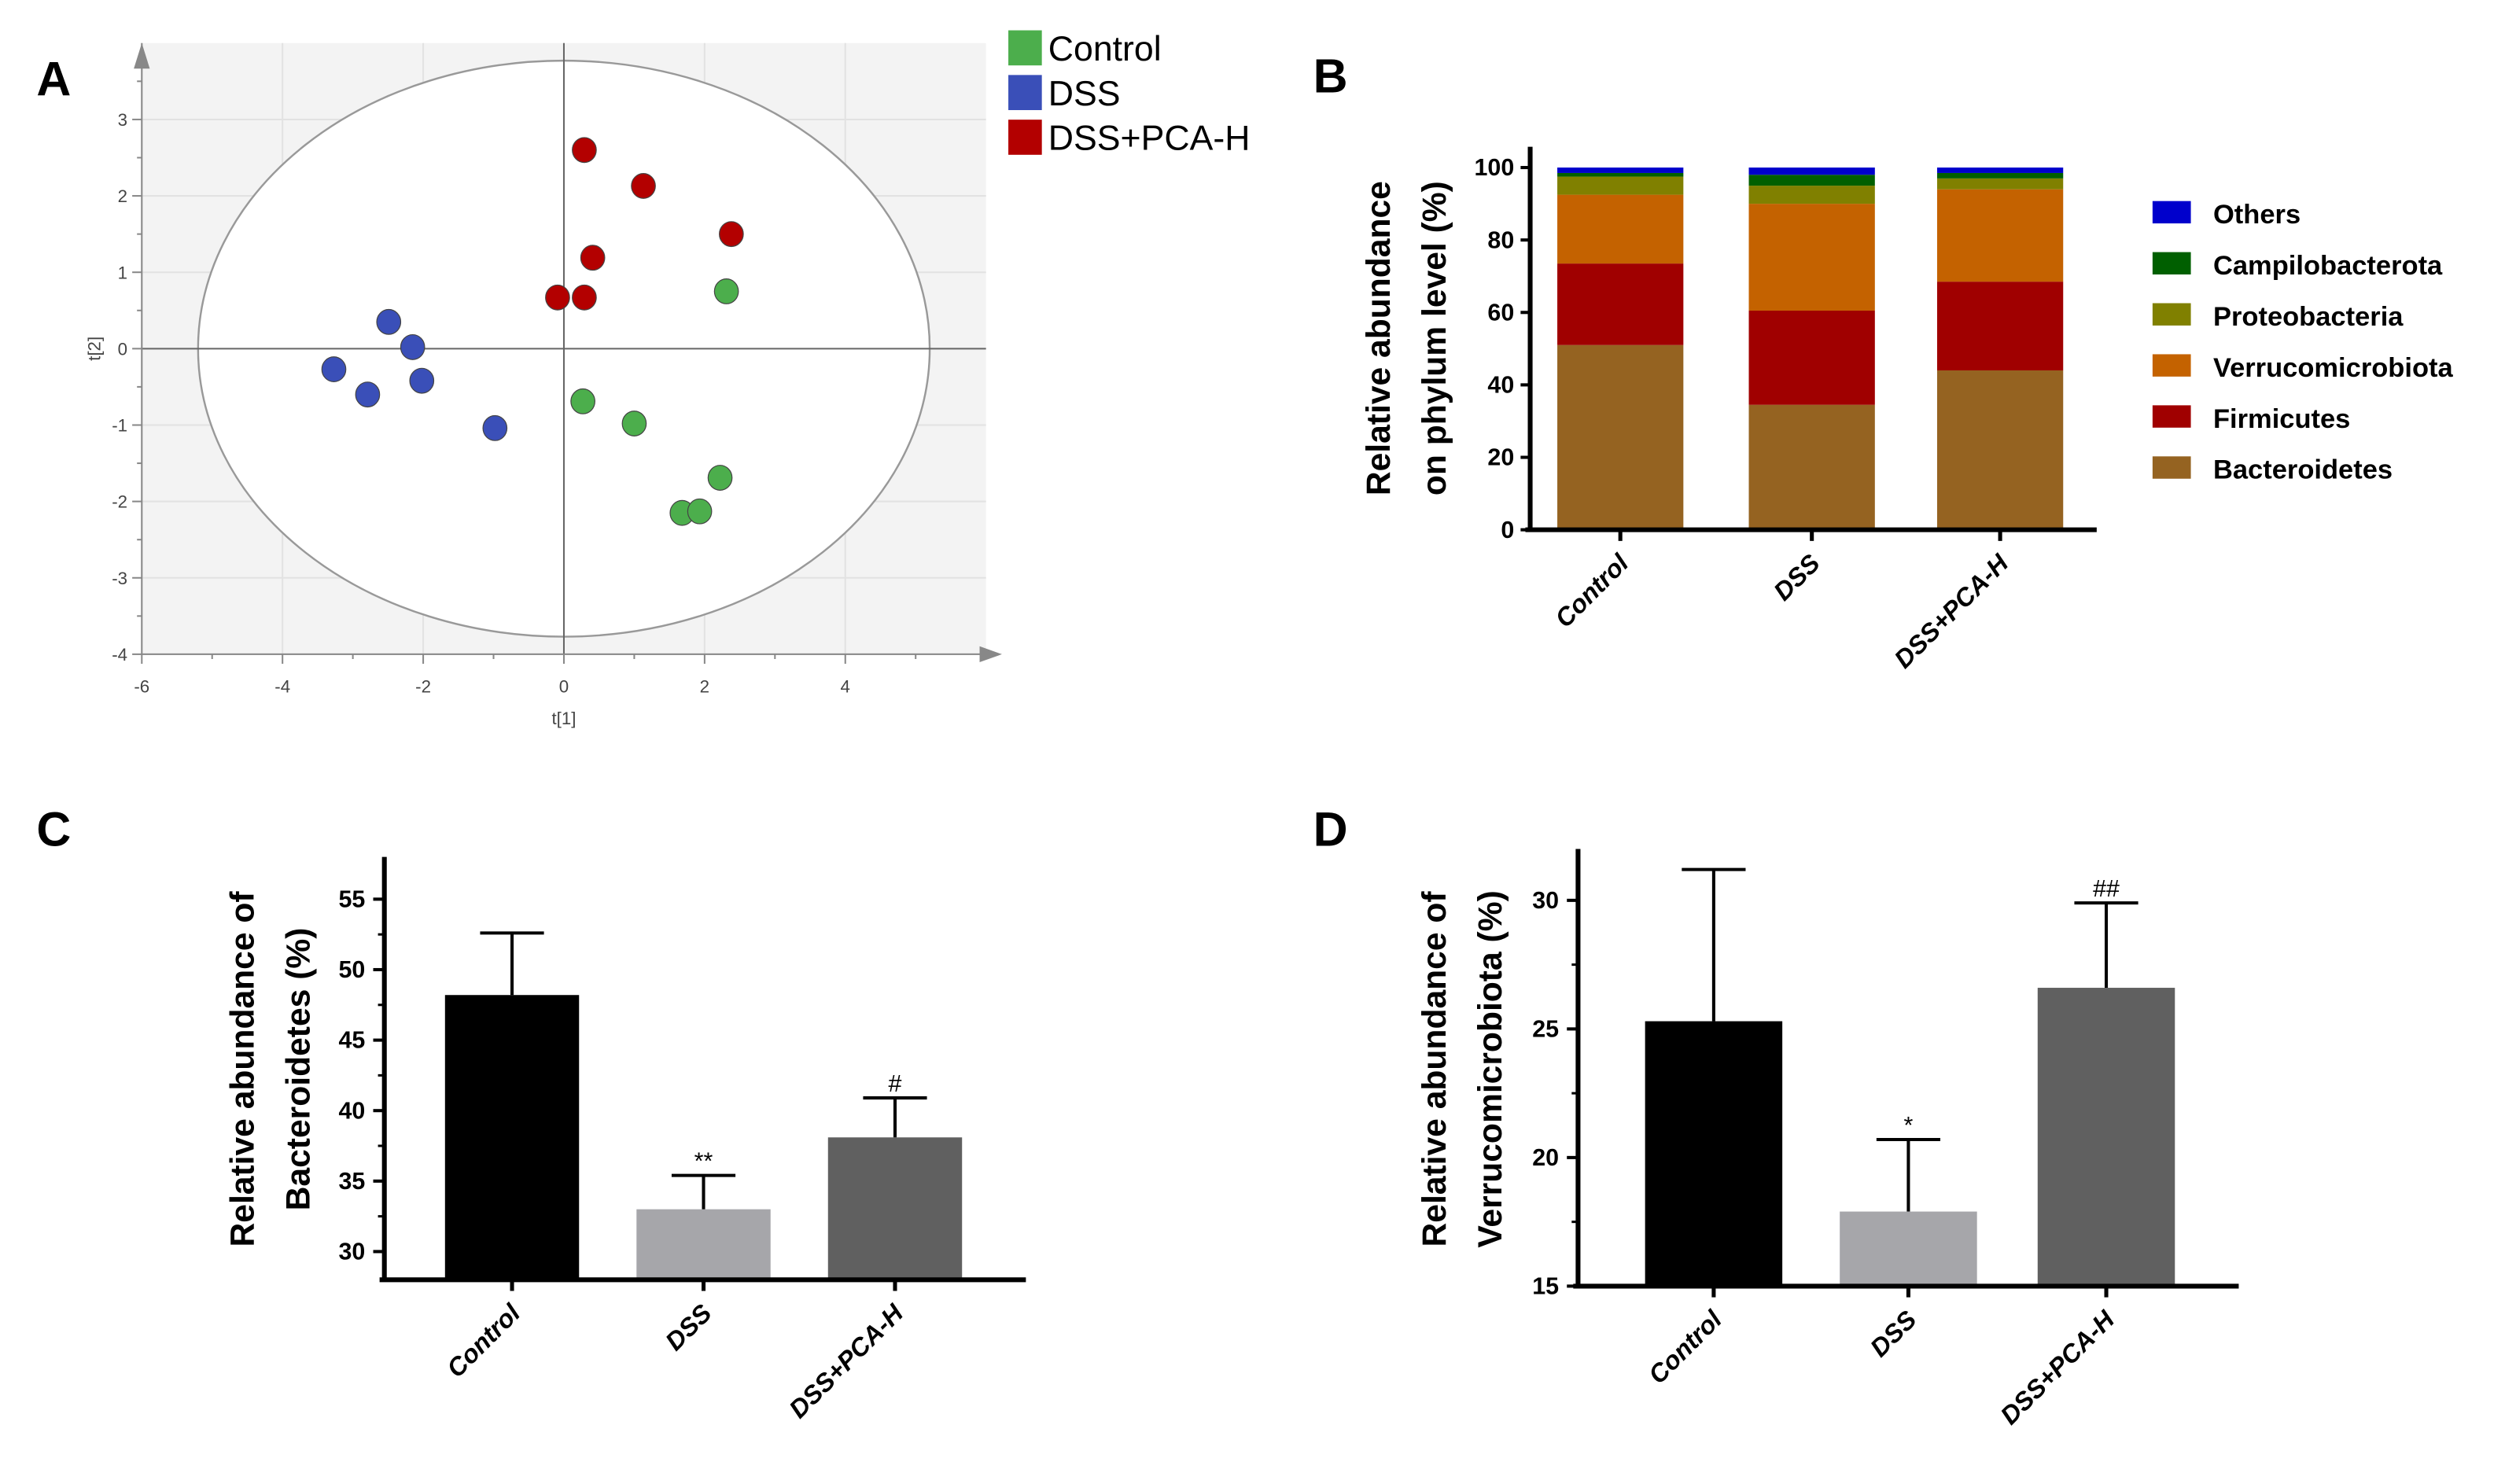  I want to click on legend-label: DSS+PCA-H, so click(1149, 139).